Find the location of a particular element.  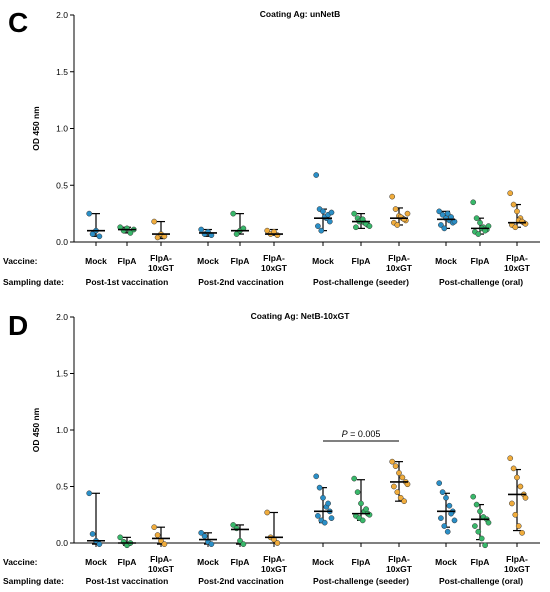

sampling-group-label: Post-1st vaccination is located at coordinates (127, 282).